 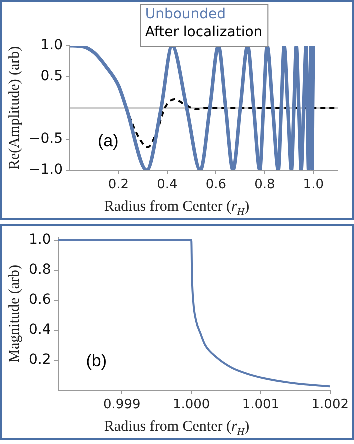 What do you see at coordinates (261, 405) in the screenshot?
I see `x-tick-label: 1.001` at bounding box center [261, 405].